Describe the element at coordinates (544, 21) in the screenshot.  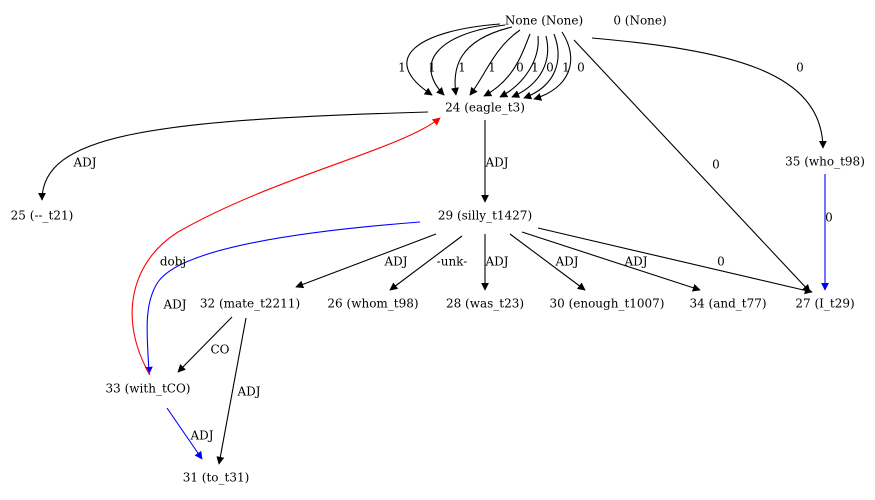
I see `node-none: None (None)` at that location.